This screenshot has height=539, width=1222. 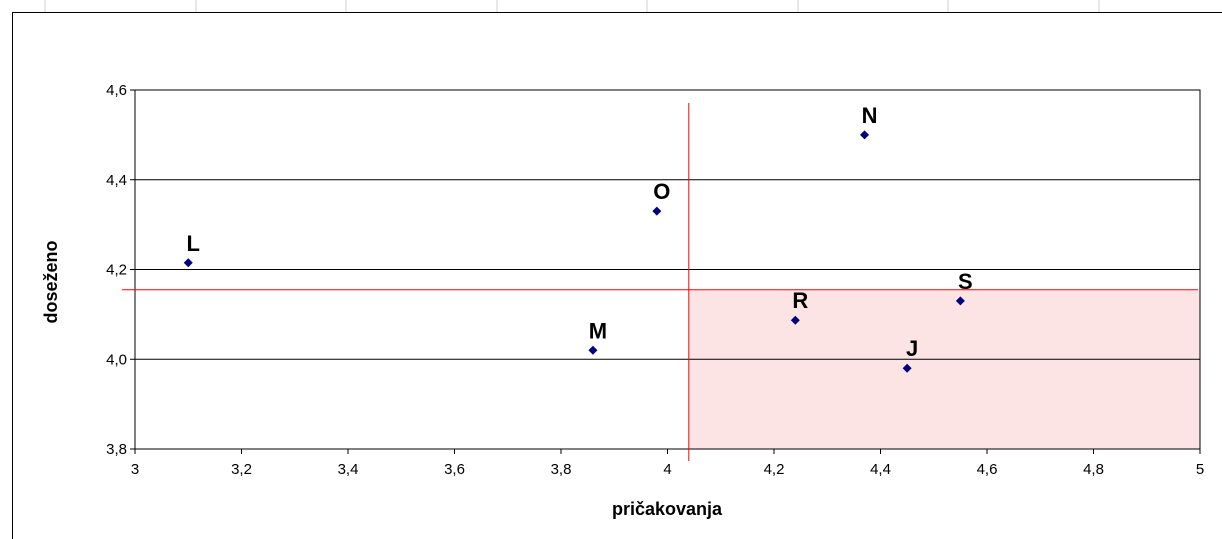 What do you see at coordinates (667, 469) in the screenshot?
I see `x-tick-label: 4` at bounding box center [667, 469].